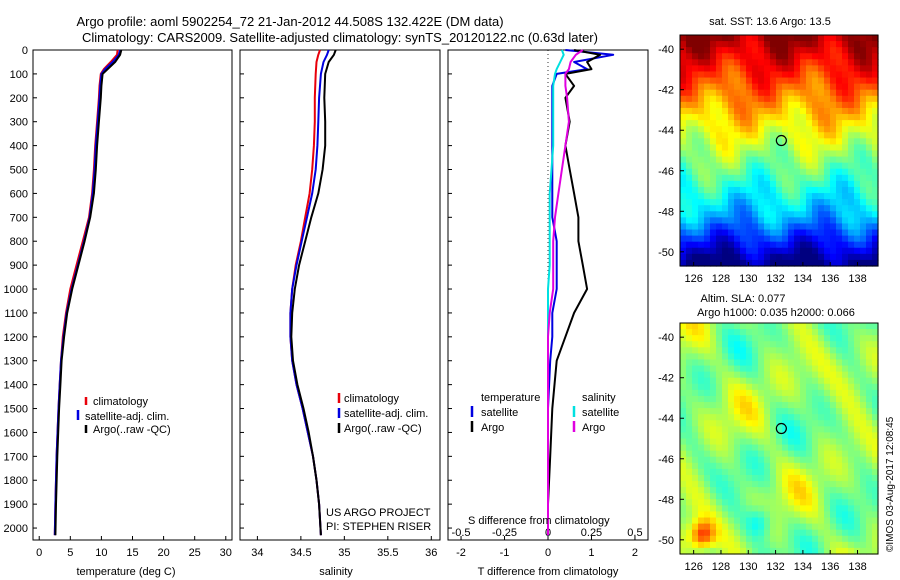 The image size is (900, 580). I want to click on s-tick-label: -0.5, so click(461, 533).